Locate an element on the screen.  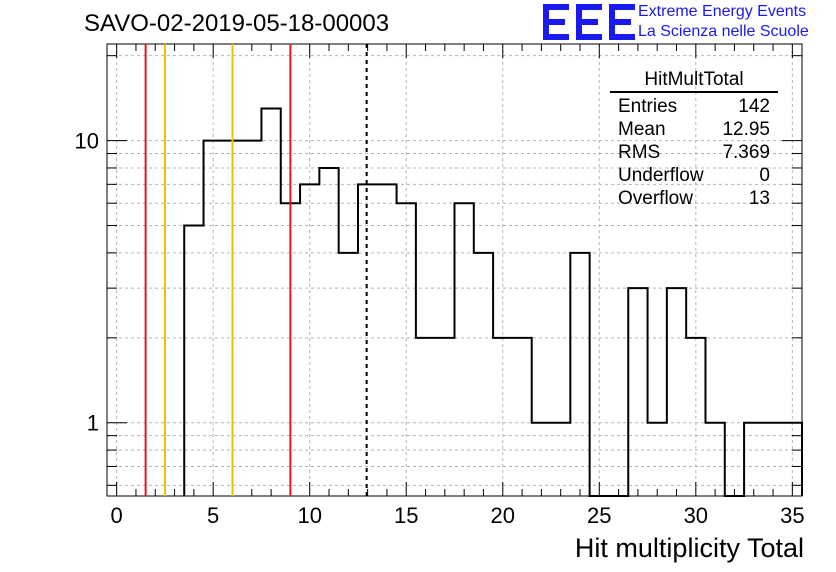
chart-title: SAVO-02-2019-05-18-00003 is located at coordinates (237, 23).